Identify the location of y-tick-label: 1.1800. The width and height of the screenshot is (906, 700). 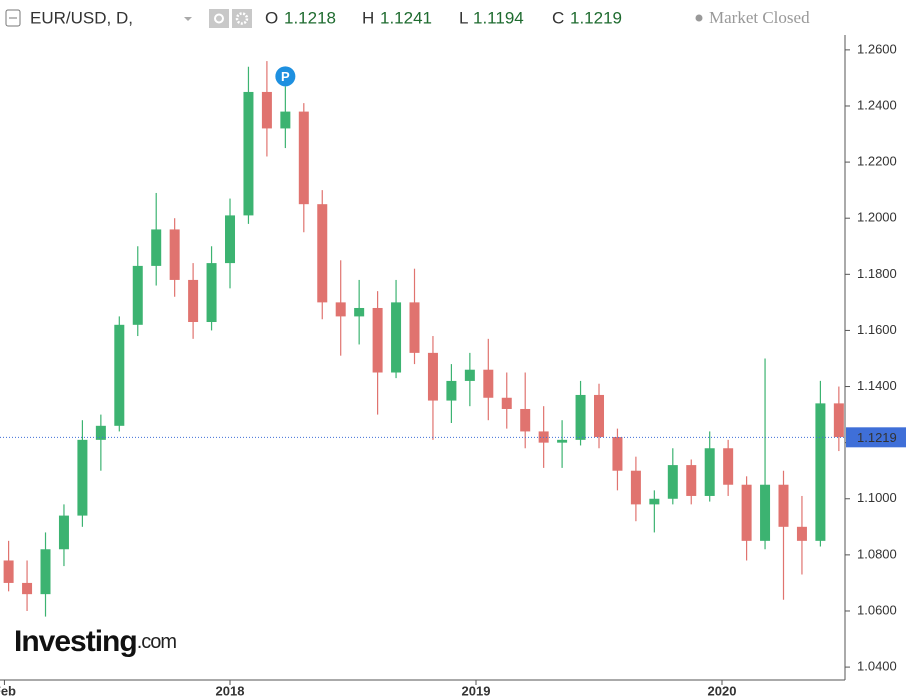
(877, 273).